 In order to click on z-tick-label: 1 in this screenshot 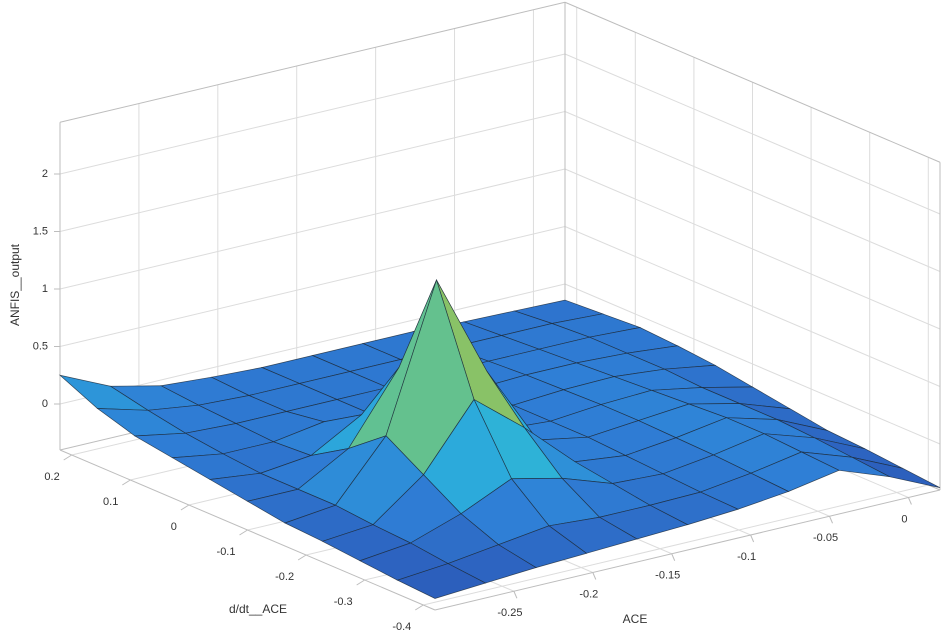, I will do `click(45, 289)`.